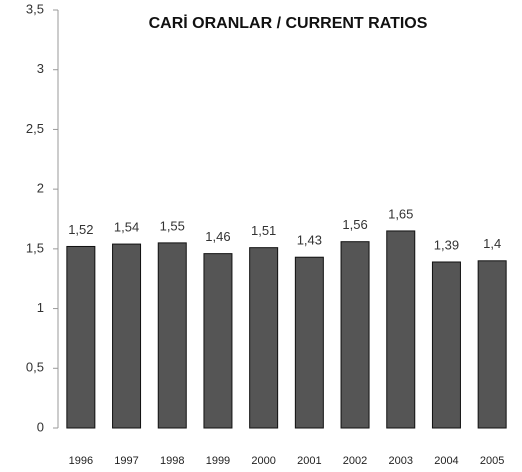 Image resolution: width=522 pixels, height=472 pixels. Describe the element at coordinates (172, 225) in the screenshot. I see `value-label: 1,55` at that location.